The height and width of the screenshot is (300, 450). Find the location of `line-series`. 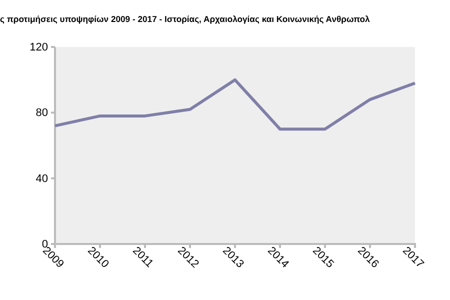

line-series is located at coordinates (235, 104).